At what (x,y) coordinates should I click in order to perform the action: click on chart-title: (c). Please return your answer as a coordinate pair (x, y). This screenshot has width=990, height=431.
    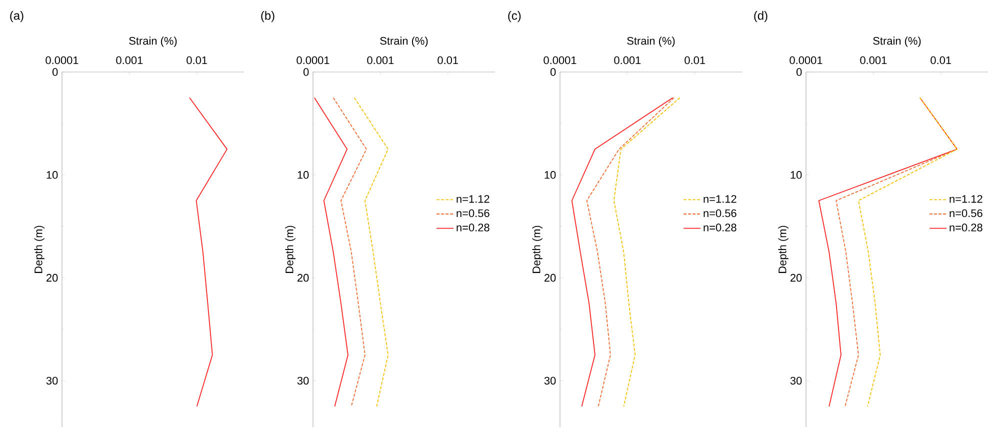
    Looking at the image, I should click on (514, 16).